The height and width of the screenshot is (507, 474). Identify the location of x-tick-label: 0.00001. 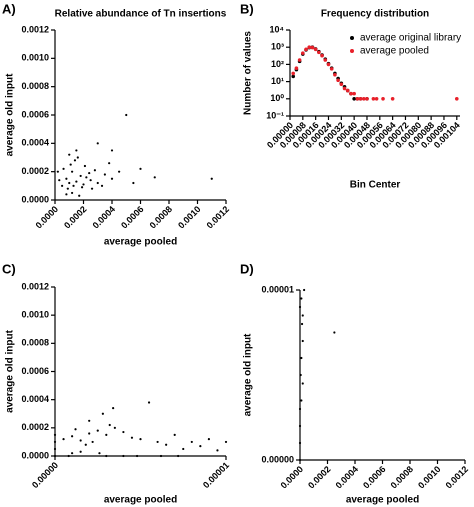
(216, 475).